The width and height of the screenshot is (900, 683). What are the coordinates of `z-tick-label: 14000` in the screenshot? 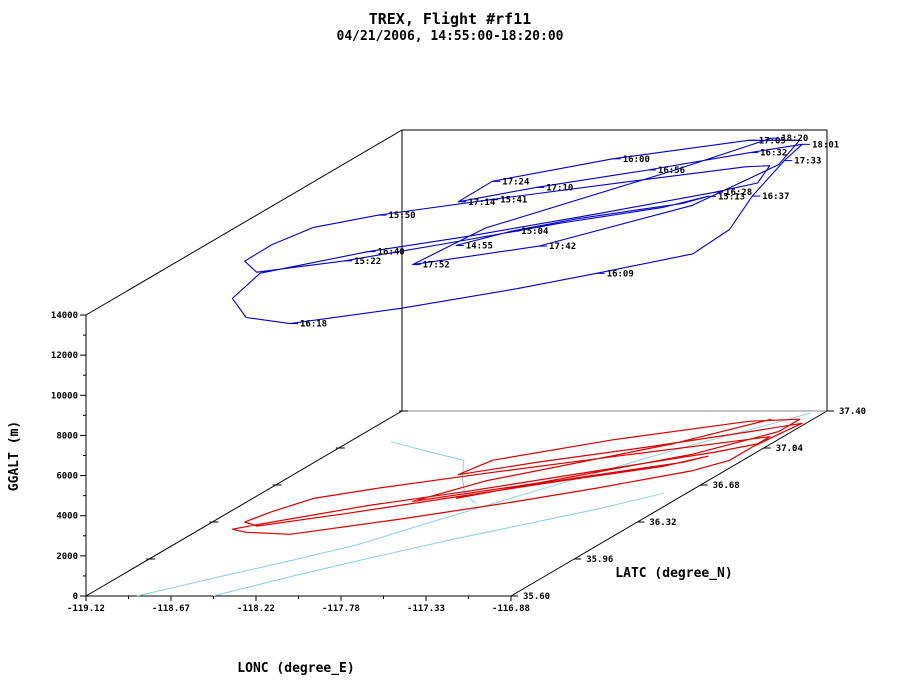 It's located at (64, 316).